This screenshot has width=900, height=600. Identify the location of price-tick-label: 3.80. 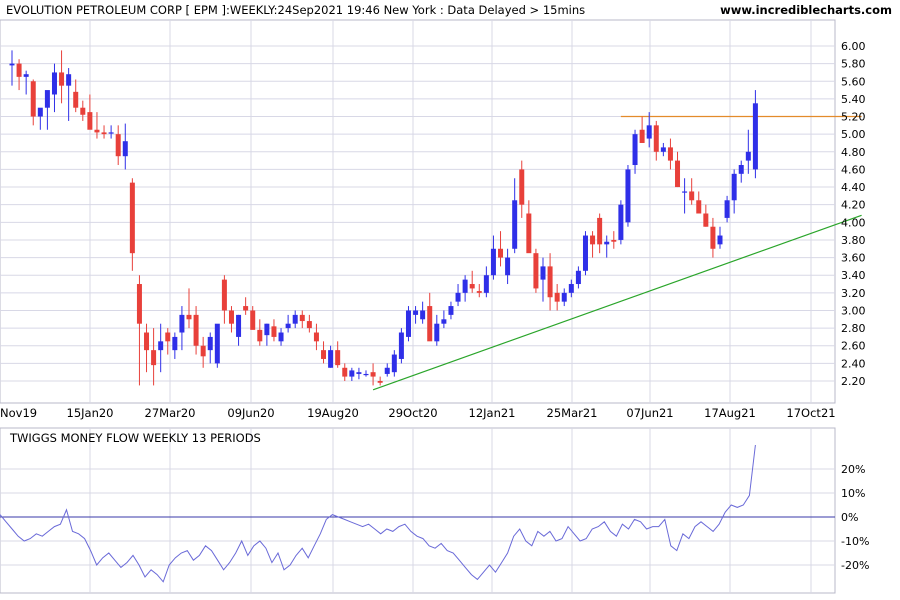
(853, 240).